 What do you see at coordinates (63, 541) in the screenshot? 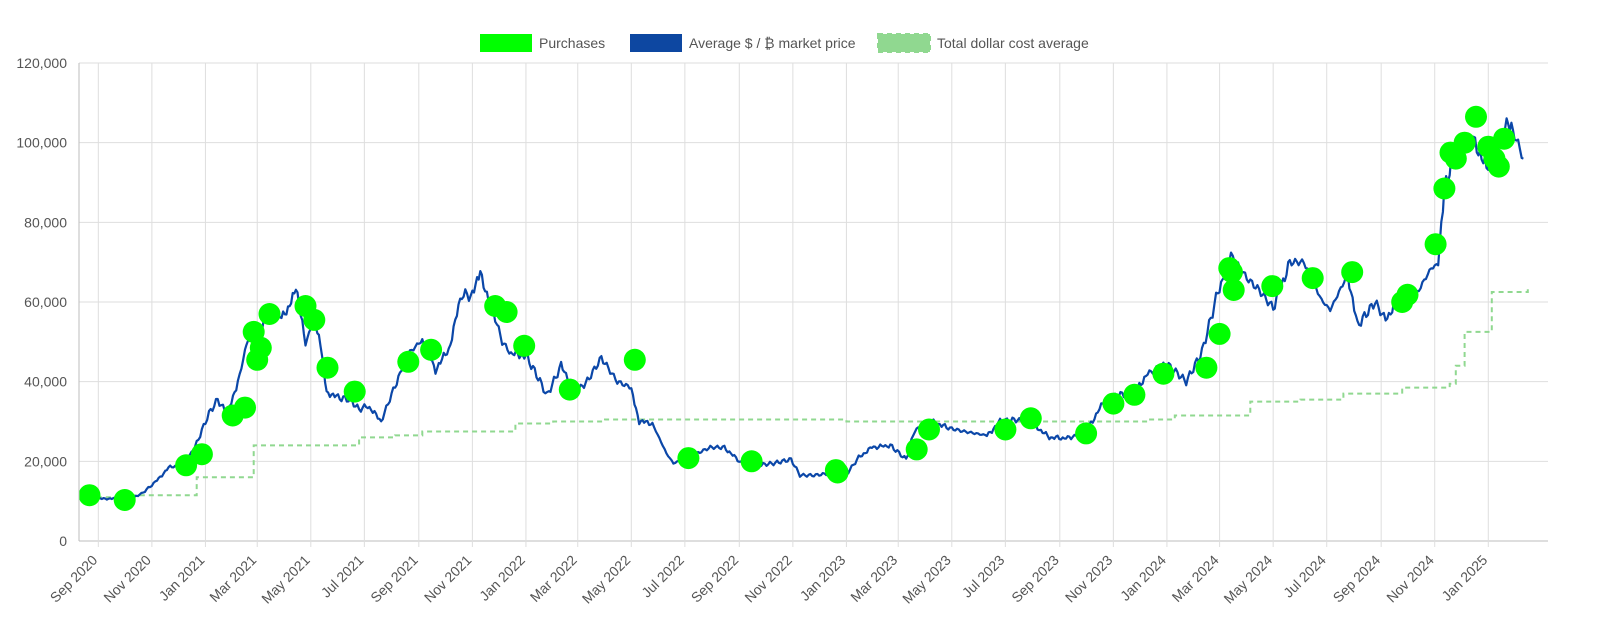
I see `y-tick-label: 0` at bounding box center [63, 541].